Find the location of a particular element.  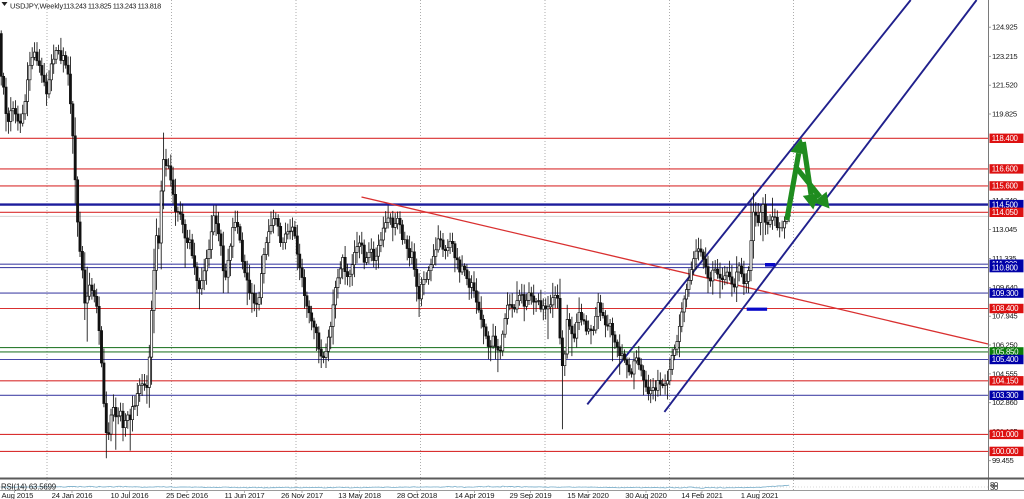

svg-text: 30 Aug 2020 is located at coordinates (646, 495).